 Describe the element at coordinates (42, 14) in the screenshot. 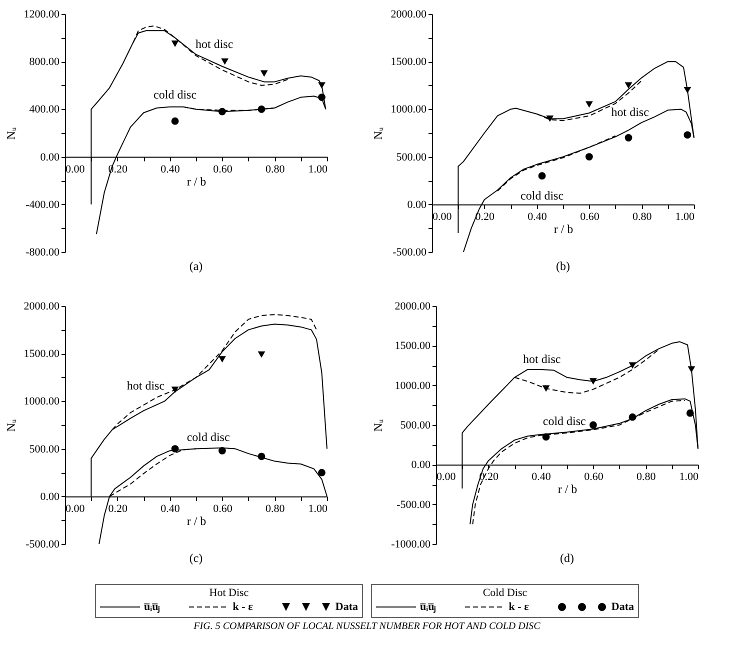

I see `y-tick-label: 1200.00` at that location.